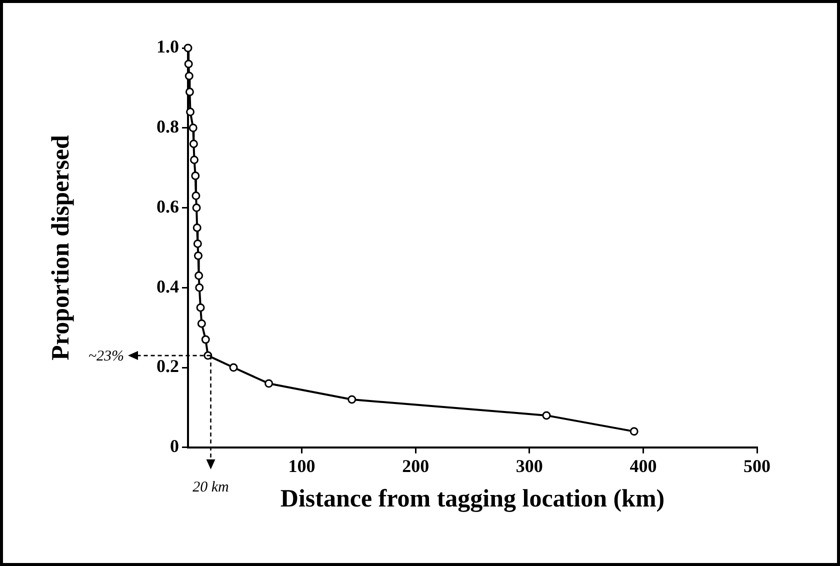 The image size is (840, 566). Describe the element at coordinates (757, 466) in the screenshot. I see `x-tick-label: 500` at that location.